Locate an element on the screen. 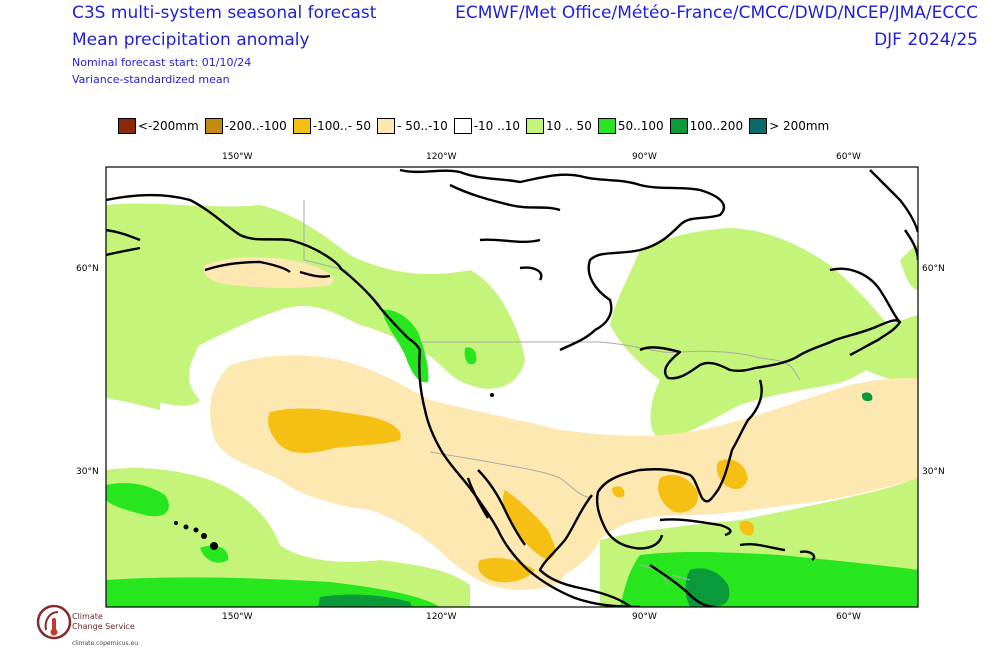  wet-spot-hawaii is located at coordinates (137, 500).